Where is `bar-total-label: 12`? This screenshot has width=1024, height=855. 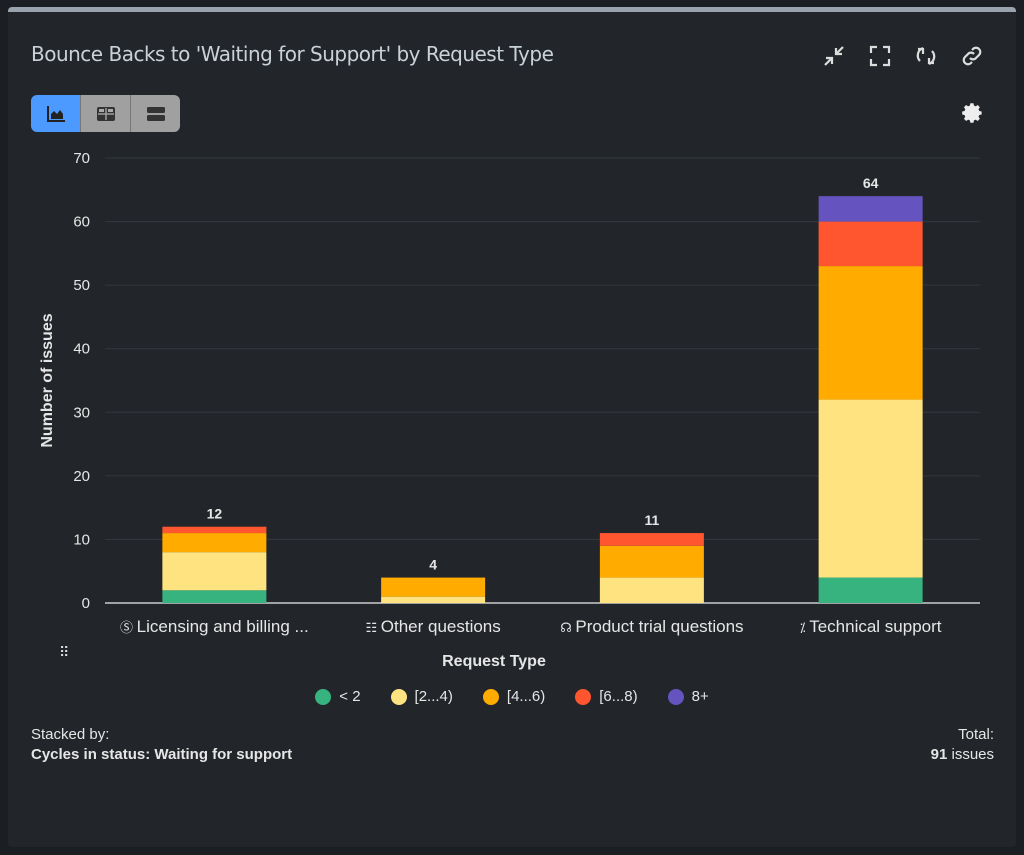 bar-total-label: 12 is located at coordinates (215, 514).